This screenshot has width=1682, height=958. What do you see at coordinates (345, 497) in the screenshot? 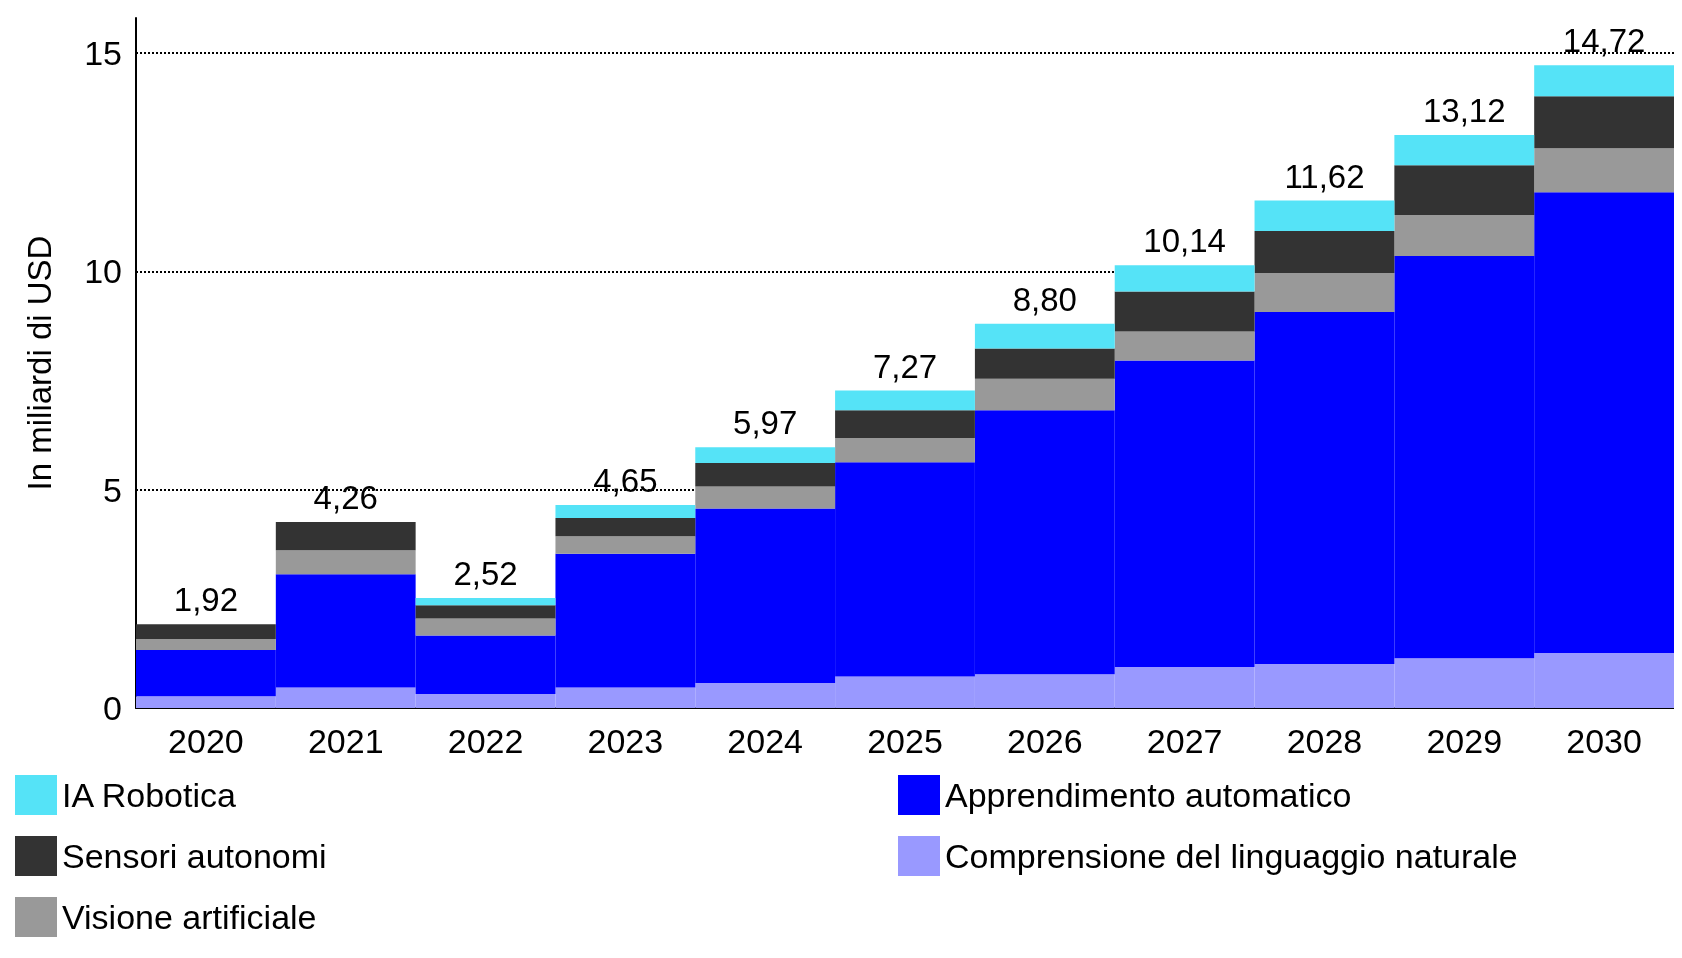
I see `total-label: 4,26` at bounding box center [345, 497].